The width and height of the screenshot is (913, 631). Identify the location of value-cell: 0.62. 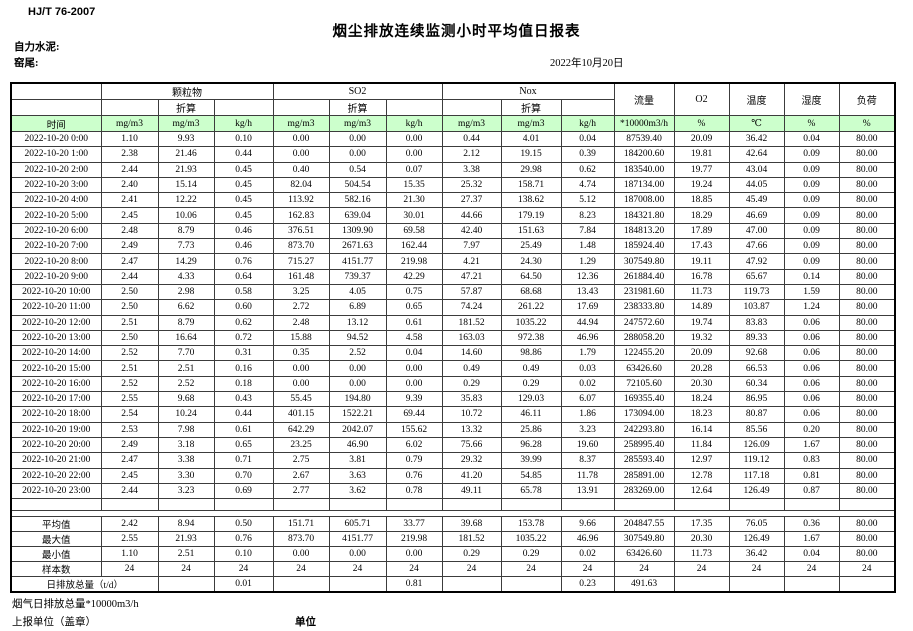
(587, 169).